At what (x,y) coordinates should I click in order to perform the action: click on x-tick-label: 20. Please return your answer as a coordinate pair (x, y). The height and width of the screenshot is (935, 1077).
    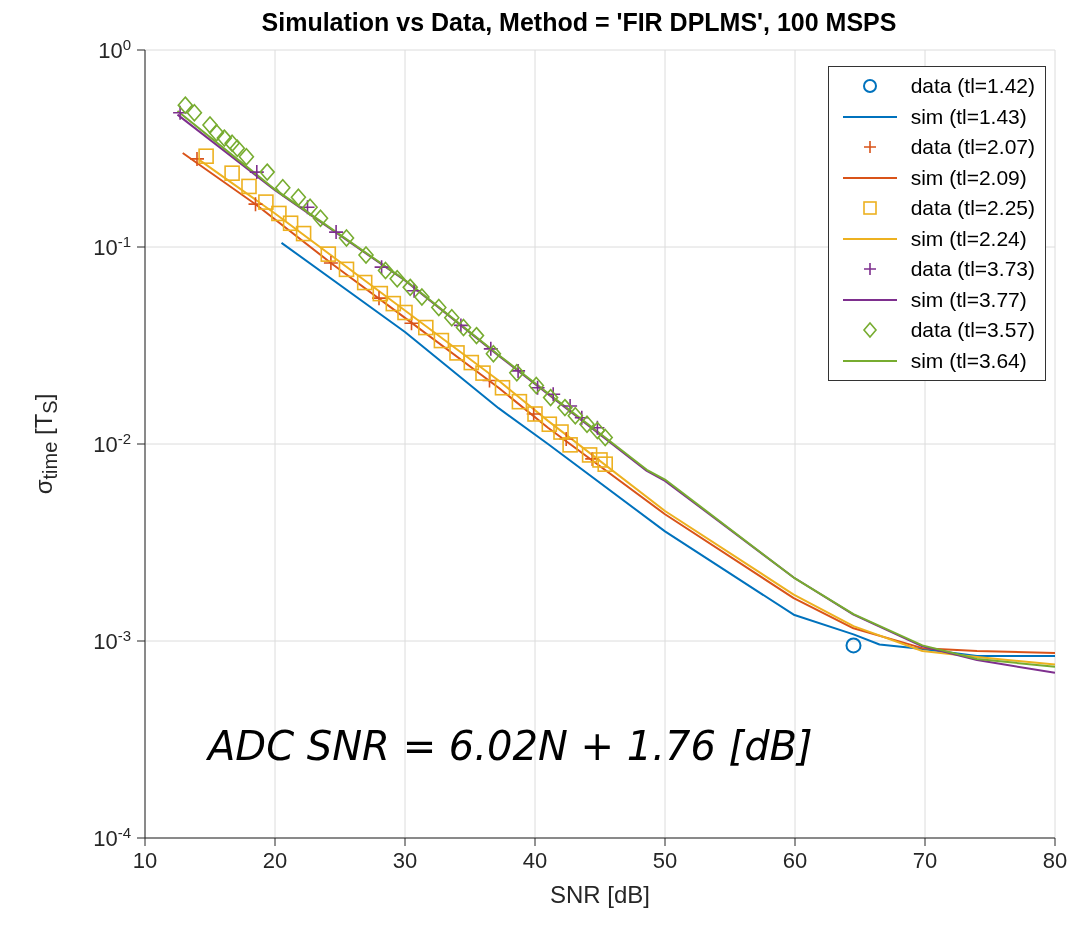
    Looking at the image, I should click on (275, 860).